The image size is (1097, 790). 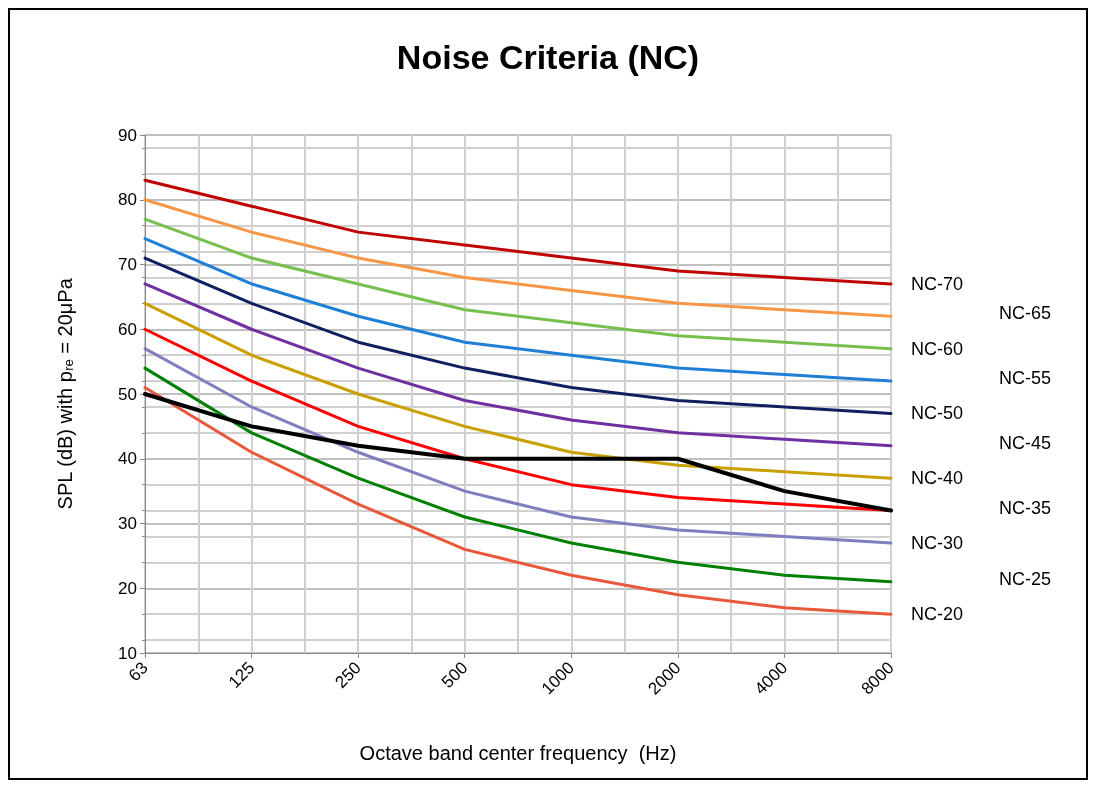 What do you see at coordinates (1025, 578) in the screenshot?
I see `text: NC-25` at bounding box center [1025, 578].